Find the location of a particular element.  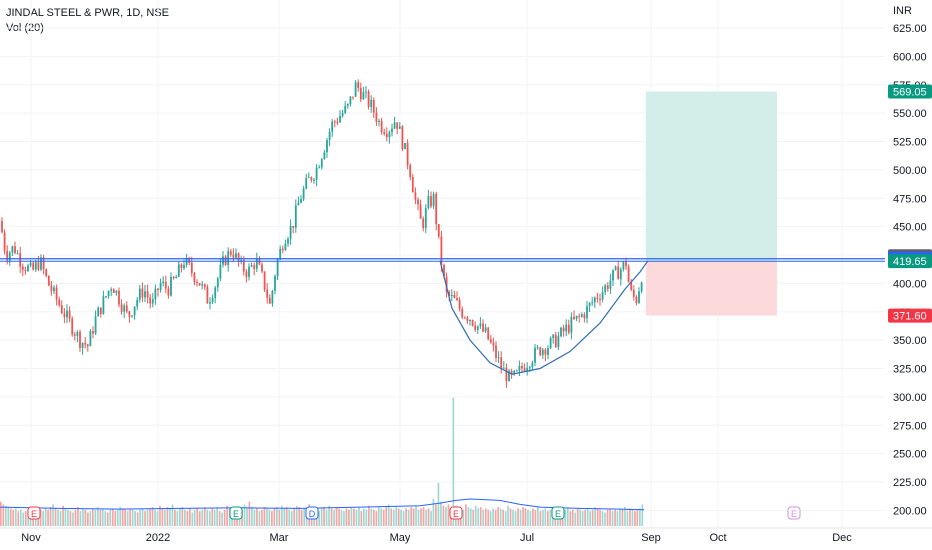

price-tick-label: 275.00 is located at coordinates (910, 426).